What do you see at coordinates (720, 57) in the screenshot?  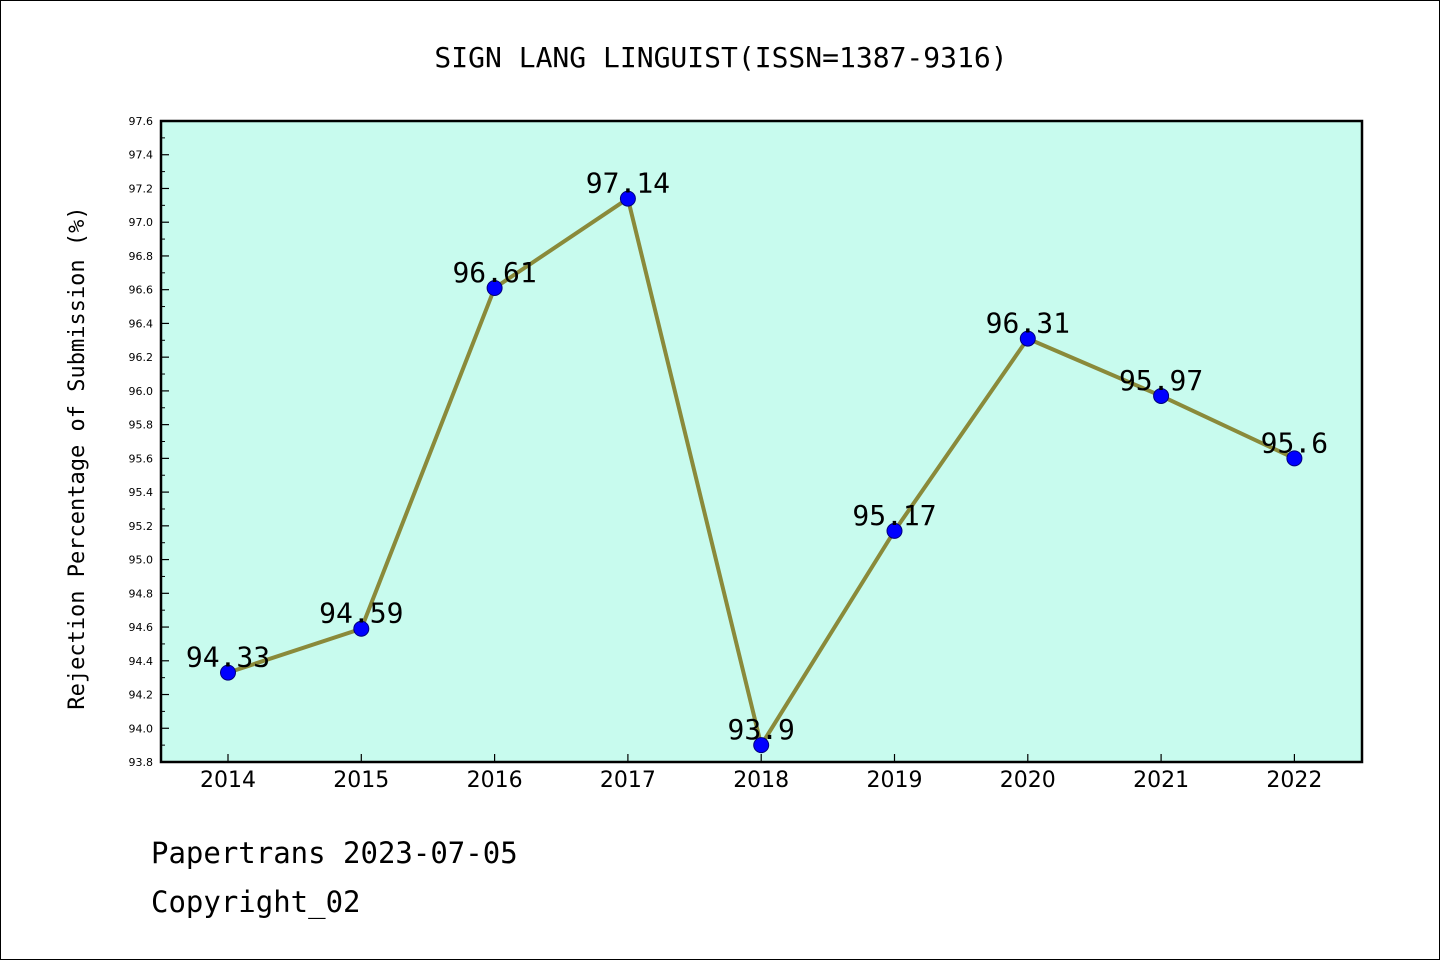 I see `chart-title: SIGN LANG LINGUIST(ISSN=1387-9316)` at bounding box center [720, 57].